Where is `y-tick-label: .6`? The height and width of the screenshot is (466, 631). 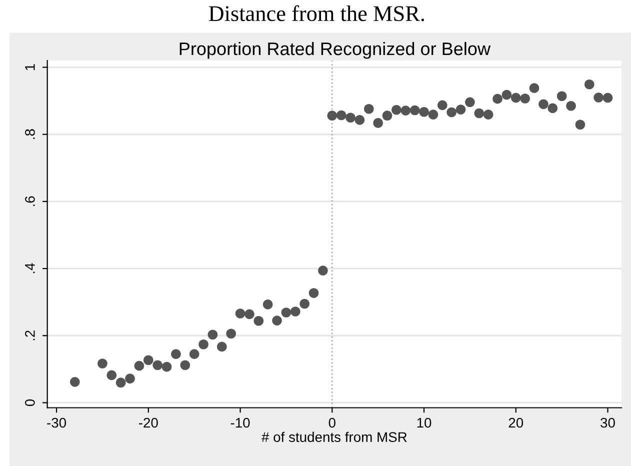 y-tick-label: .6 is located at coordinates (30, 201).